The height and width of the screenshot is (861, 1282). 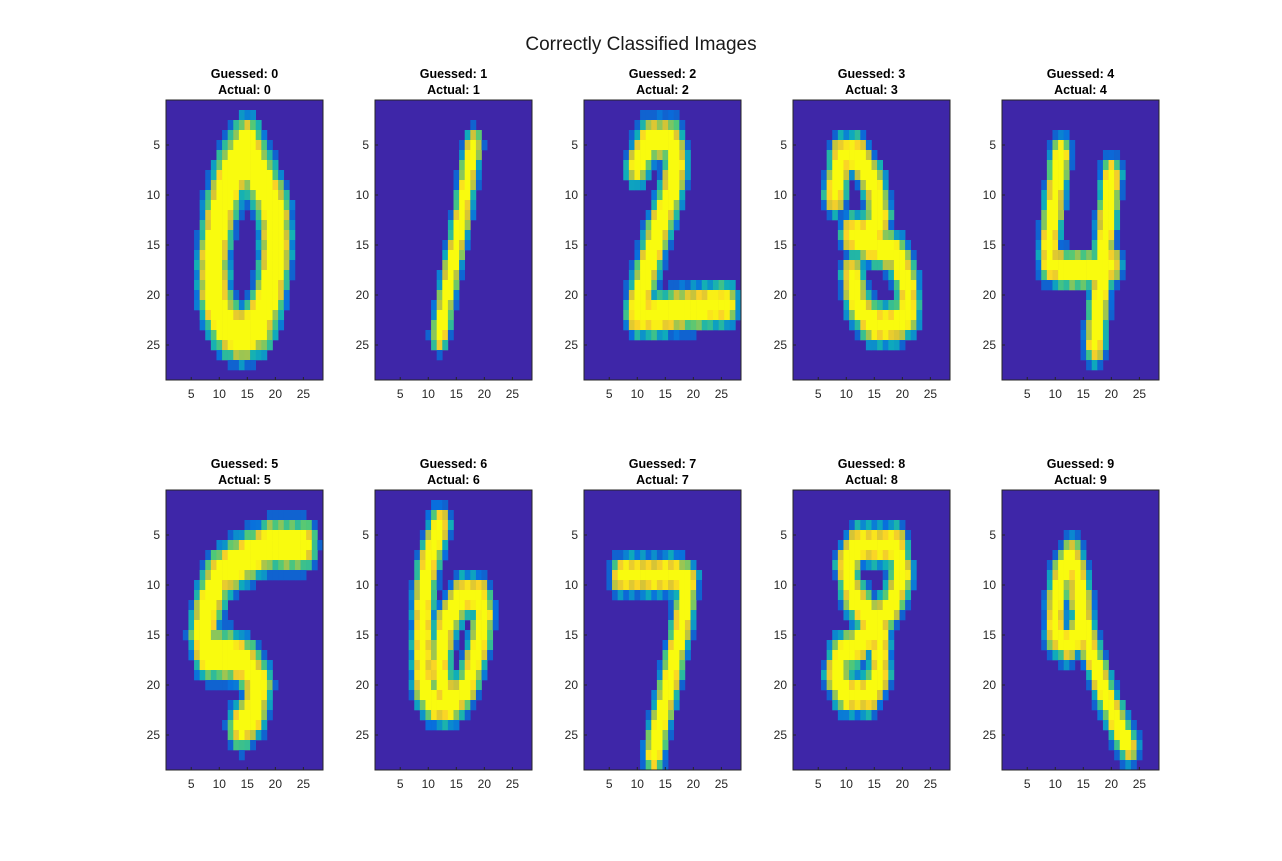 I want to click on panel-title-guessed: Guessed: 9, so click(x=1080, y=464).